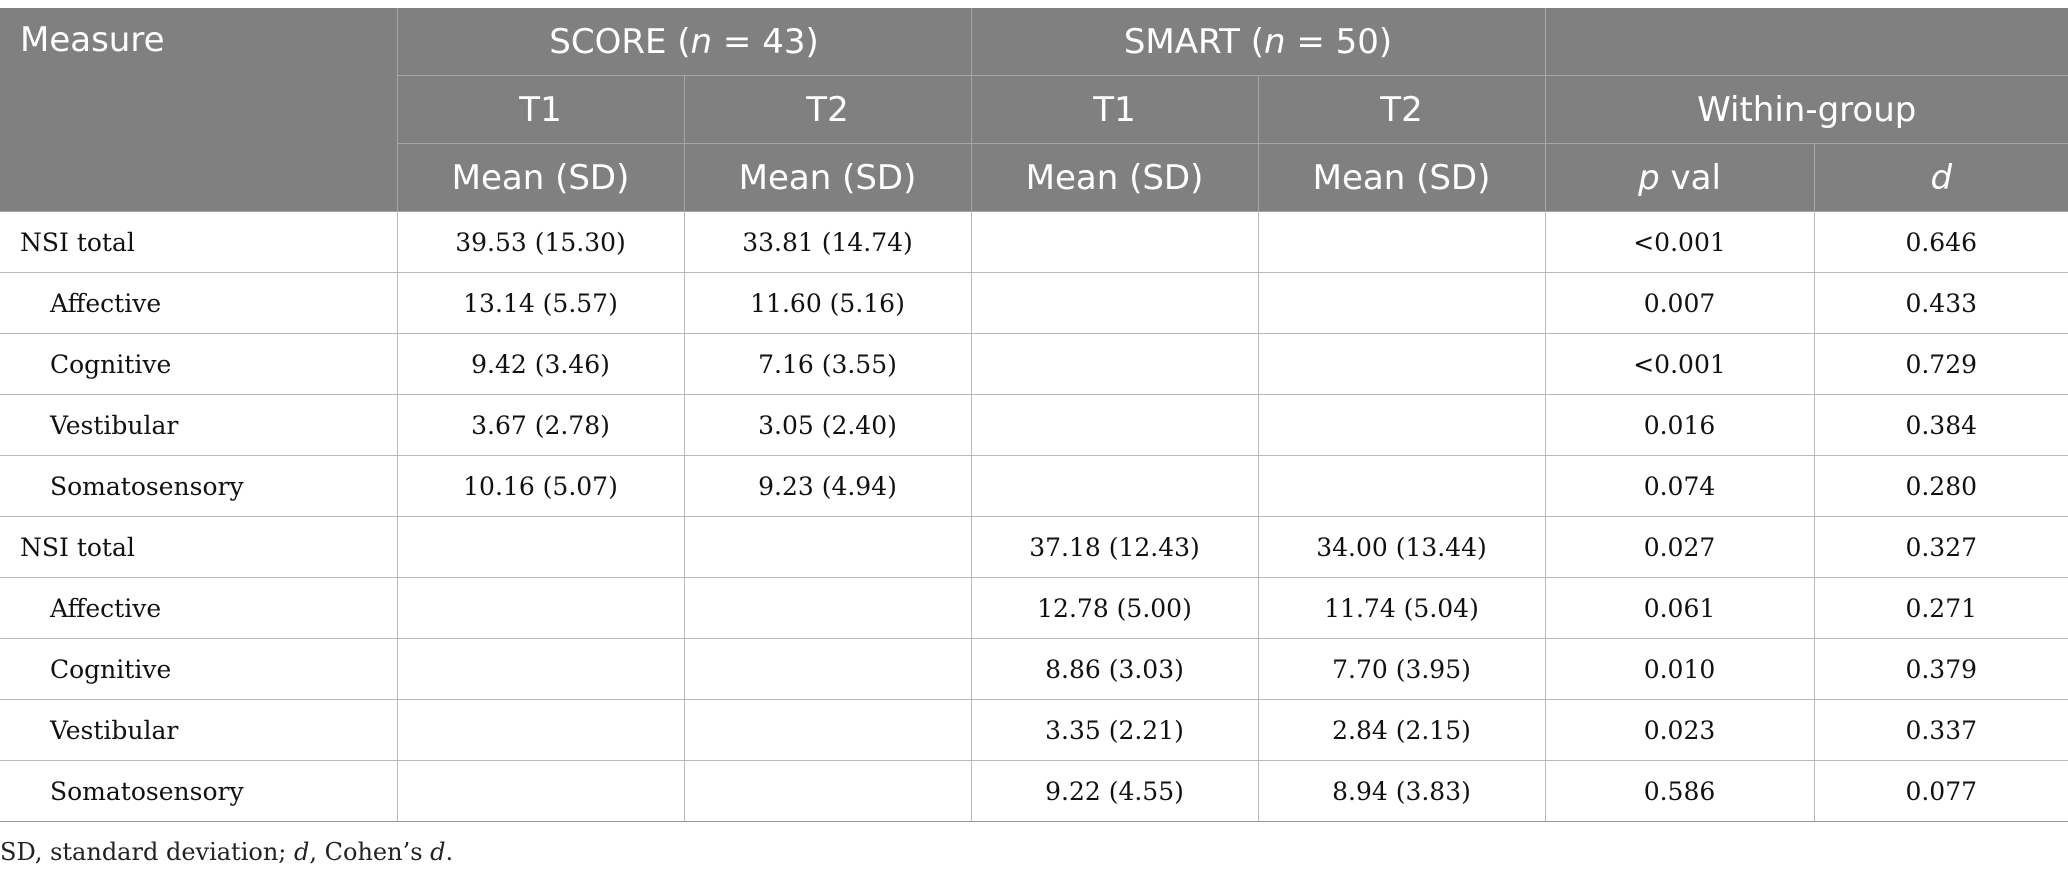  What do you see at coordinates (620, 41) in the screenshot?
I see `score-group-label: SCORE (` at bounding box center [620, 41].